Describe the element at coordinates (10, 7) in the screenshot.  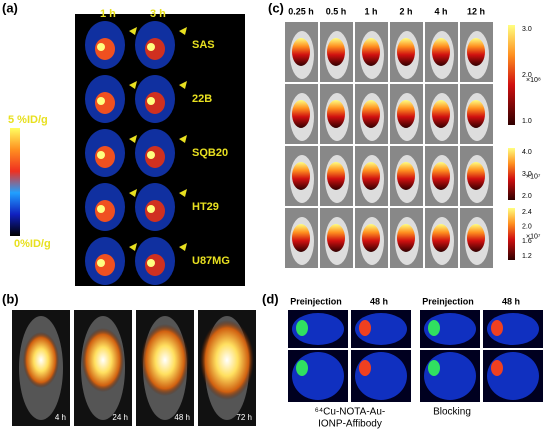
I see `panel-label: (a)` at that location.